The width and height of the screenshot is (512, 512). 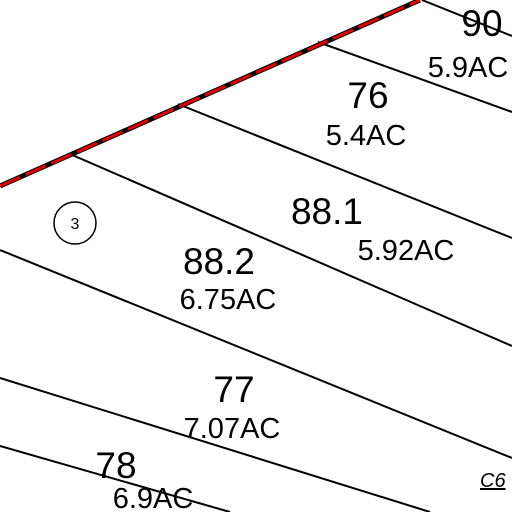 What do you see at coordinates (493, 481) in the screenshot?
I see `corner-label: C6` at bounding box center [493, 481].